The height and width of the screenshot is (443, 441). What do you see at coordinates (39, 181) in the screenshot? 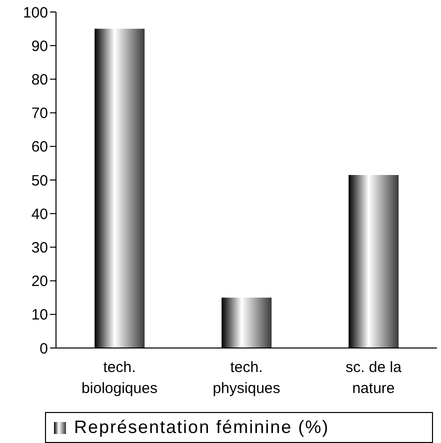
I see `y-tick-label: 50` at bounding box center [39, 181].